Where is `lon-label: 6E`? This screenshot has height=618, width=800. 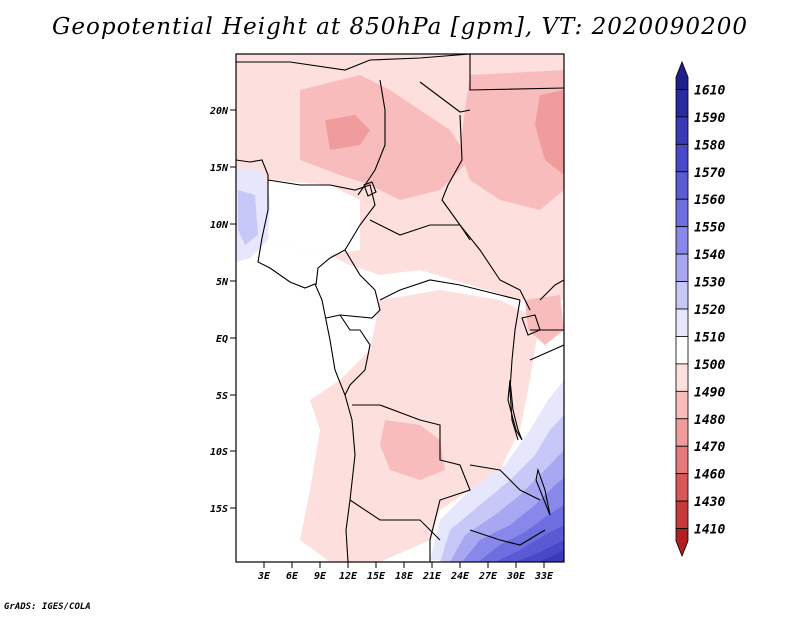 lon-label: 6E is located at coordinates (292, 576).